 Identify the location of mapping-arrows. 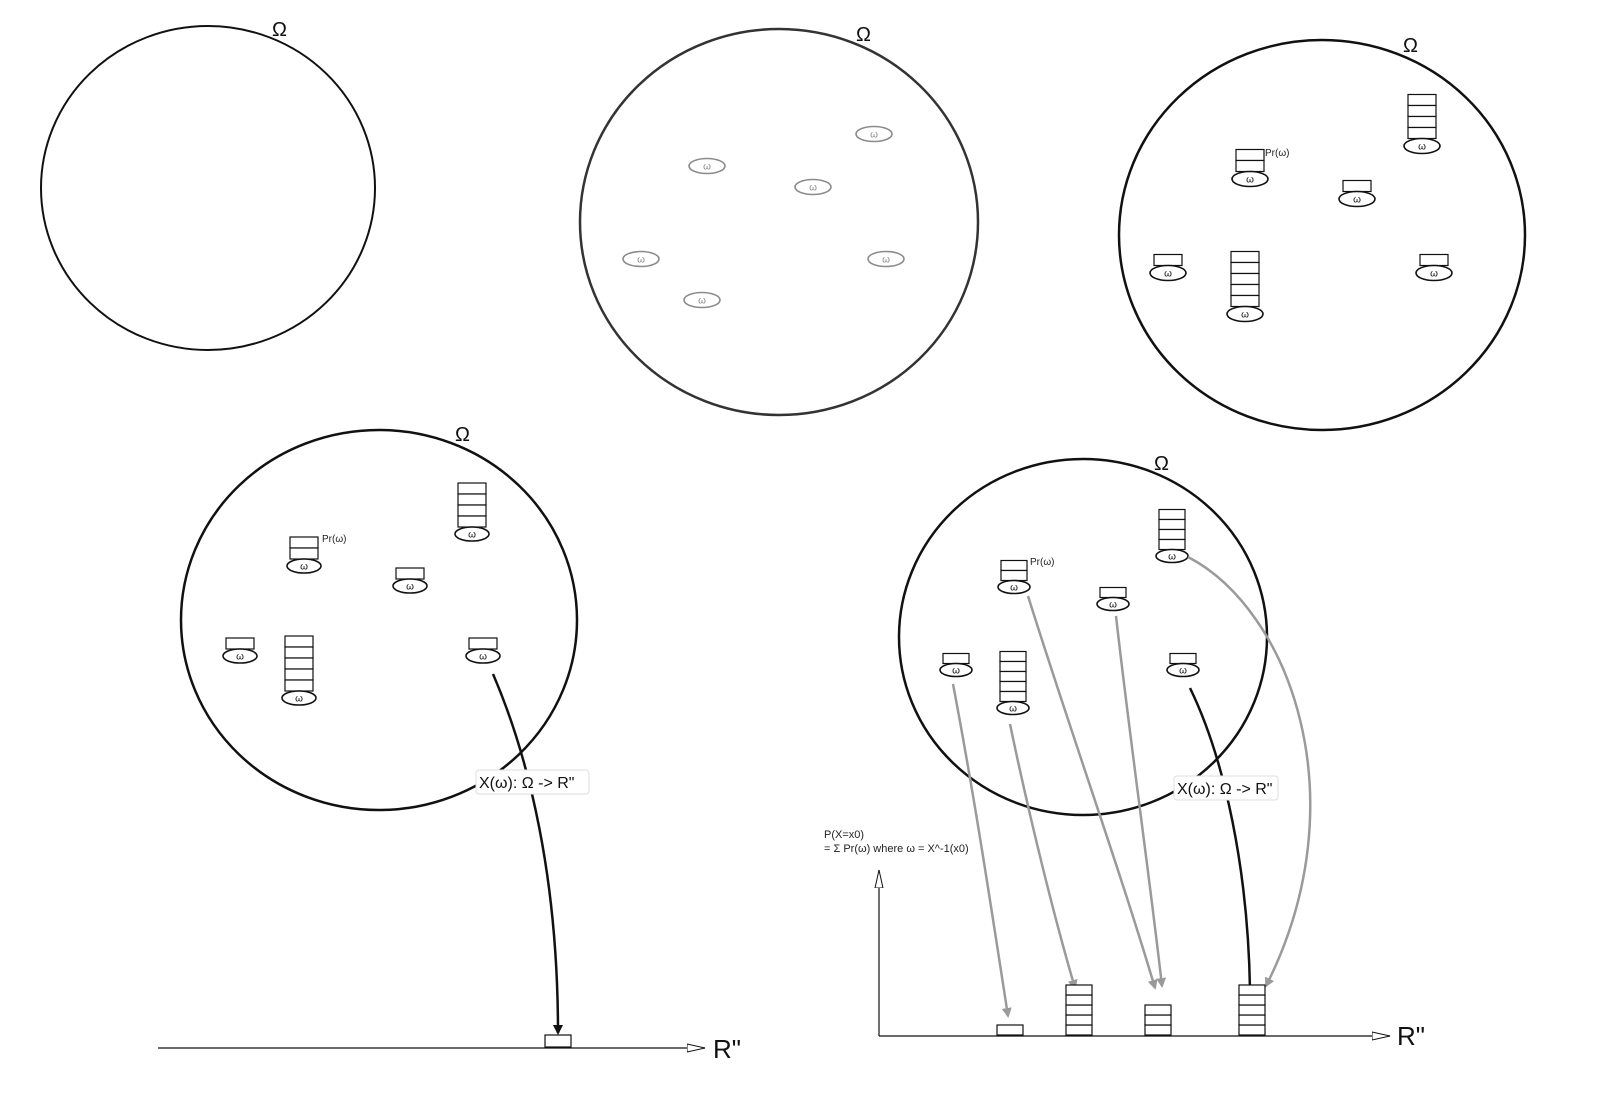
(1131, 786).